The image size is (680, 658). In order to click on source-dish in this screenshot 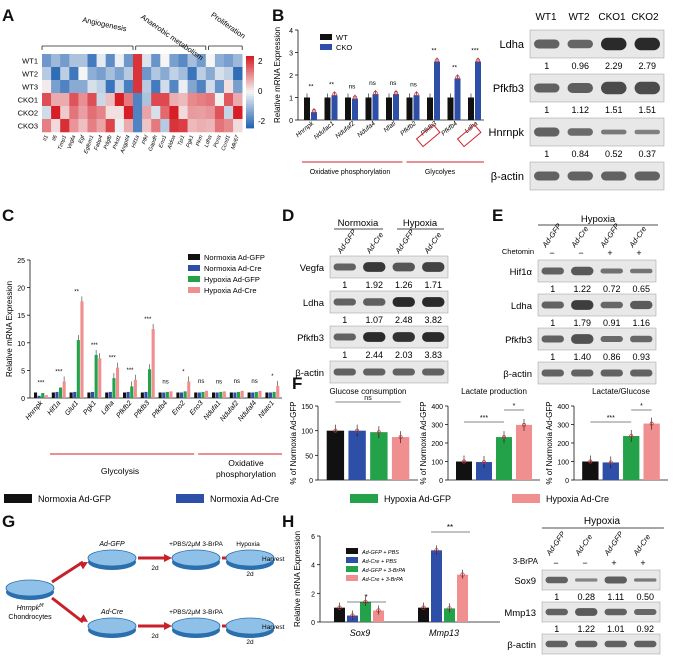, I will do `click(30, 588)`.